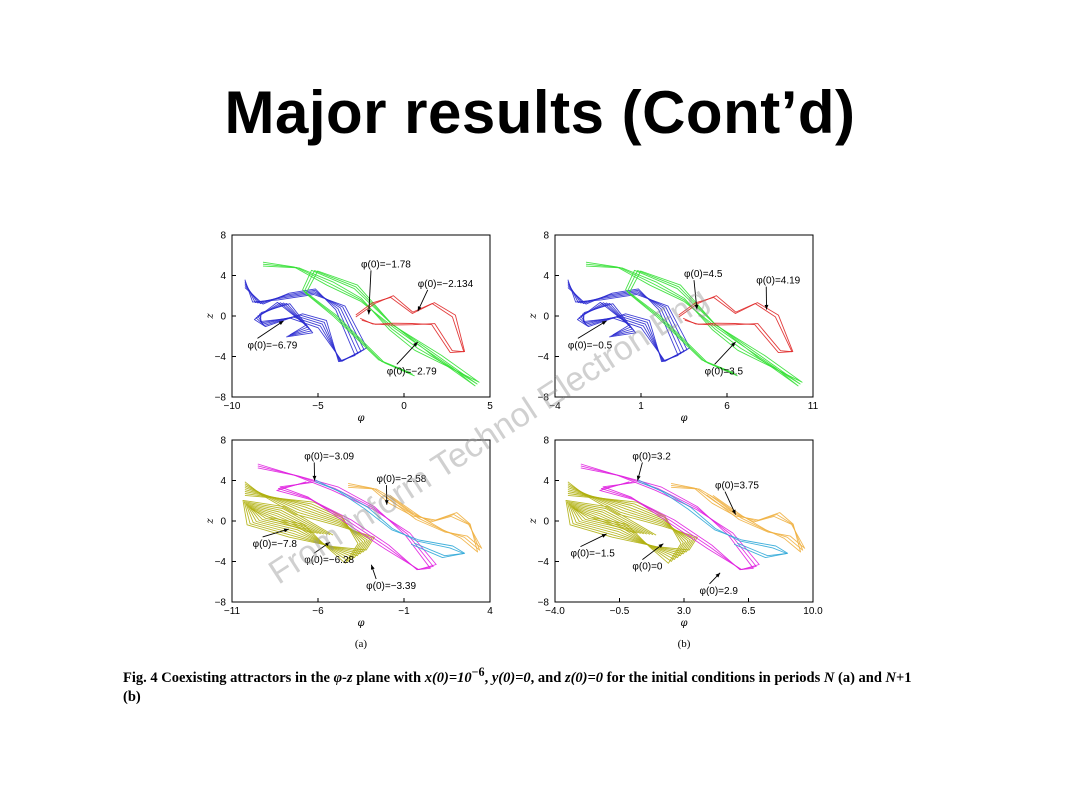  I want to click on x-tick-label: −1, so click(404, 611).